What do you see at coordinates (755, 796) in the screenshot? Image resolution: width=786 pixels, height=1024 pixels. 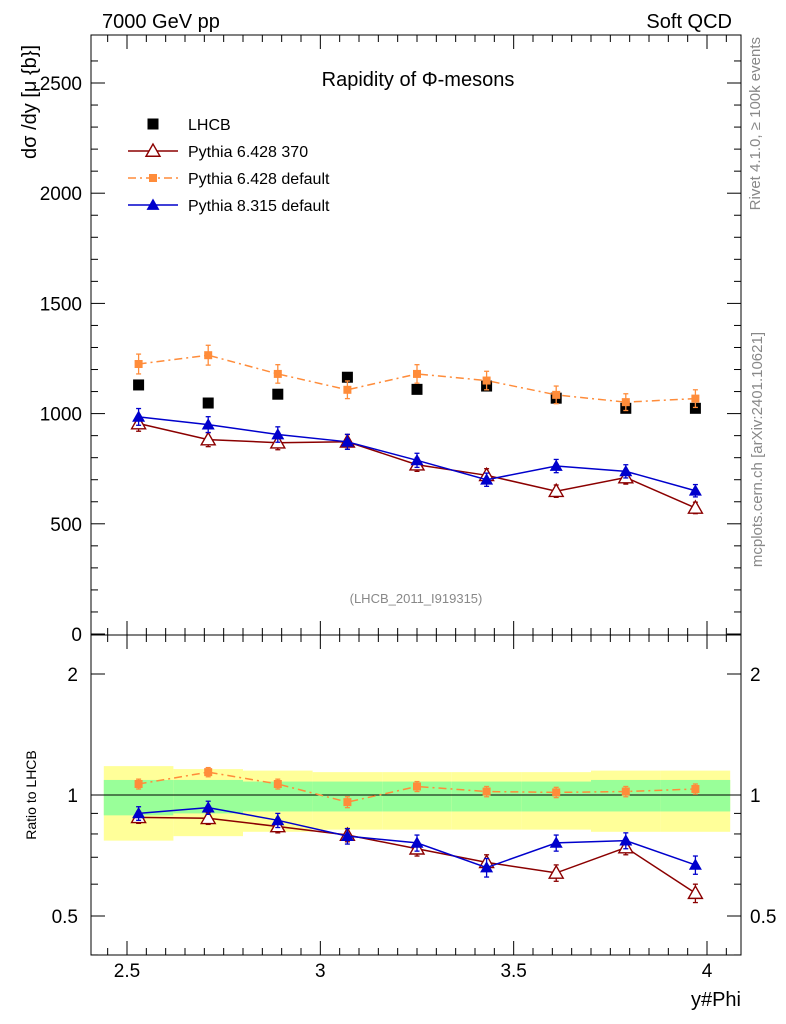 I see `ratio-y-tick-label-right: 1` at bounding box center [755, 796].